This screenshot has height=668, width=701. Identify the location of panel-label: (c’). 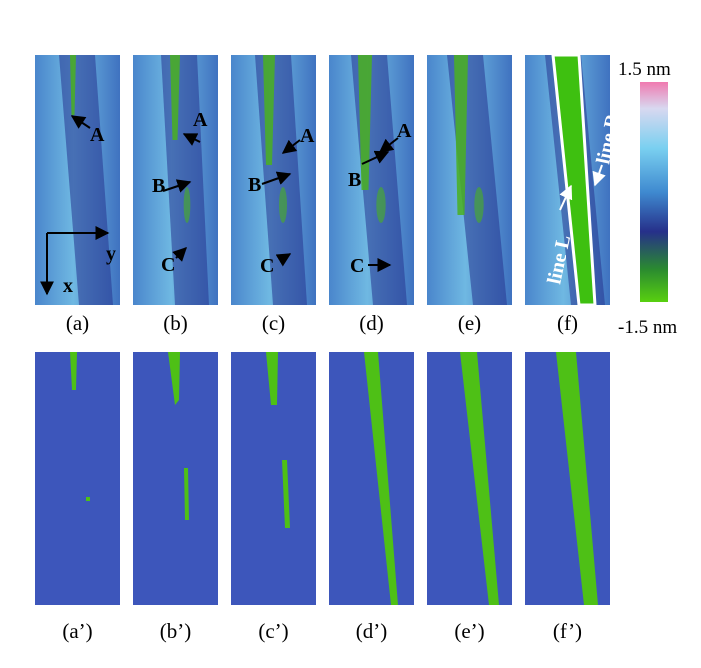
(273, 631).